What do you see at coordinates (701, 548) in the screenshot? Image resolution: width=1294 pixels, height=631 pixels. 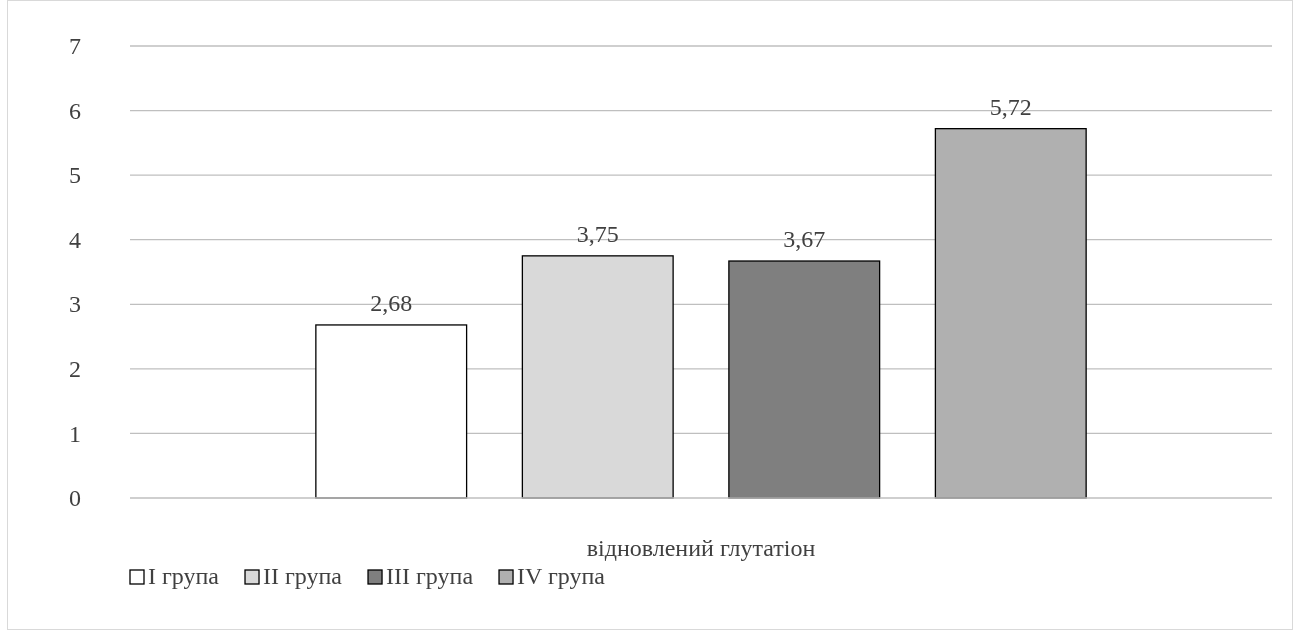 I see `x-axis-title: відновлений глутатіон` at bounding box center [701, 548].